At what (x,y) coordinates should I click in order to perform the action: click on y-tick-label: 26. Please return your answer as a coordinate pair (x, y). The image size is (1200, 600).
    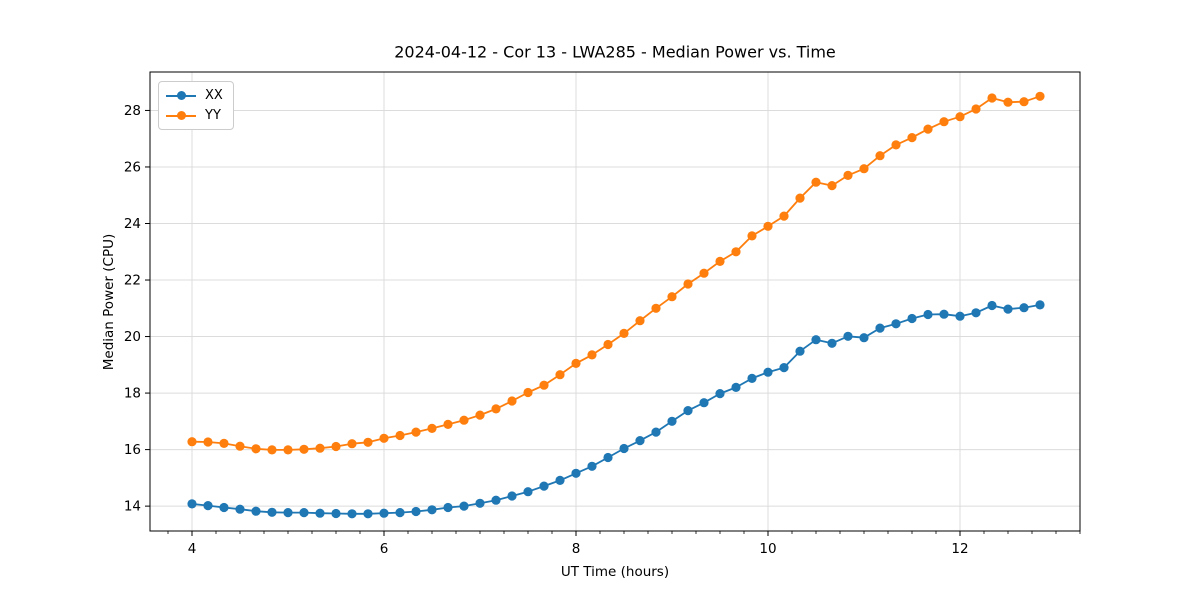
    Looking at the image, I should click on (132, 167).